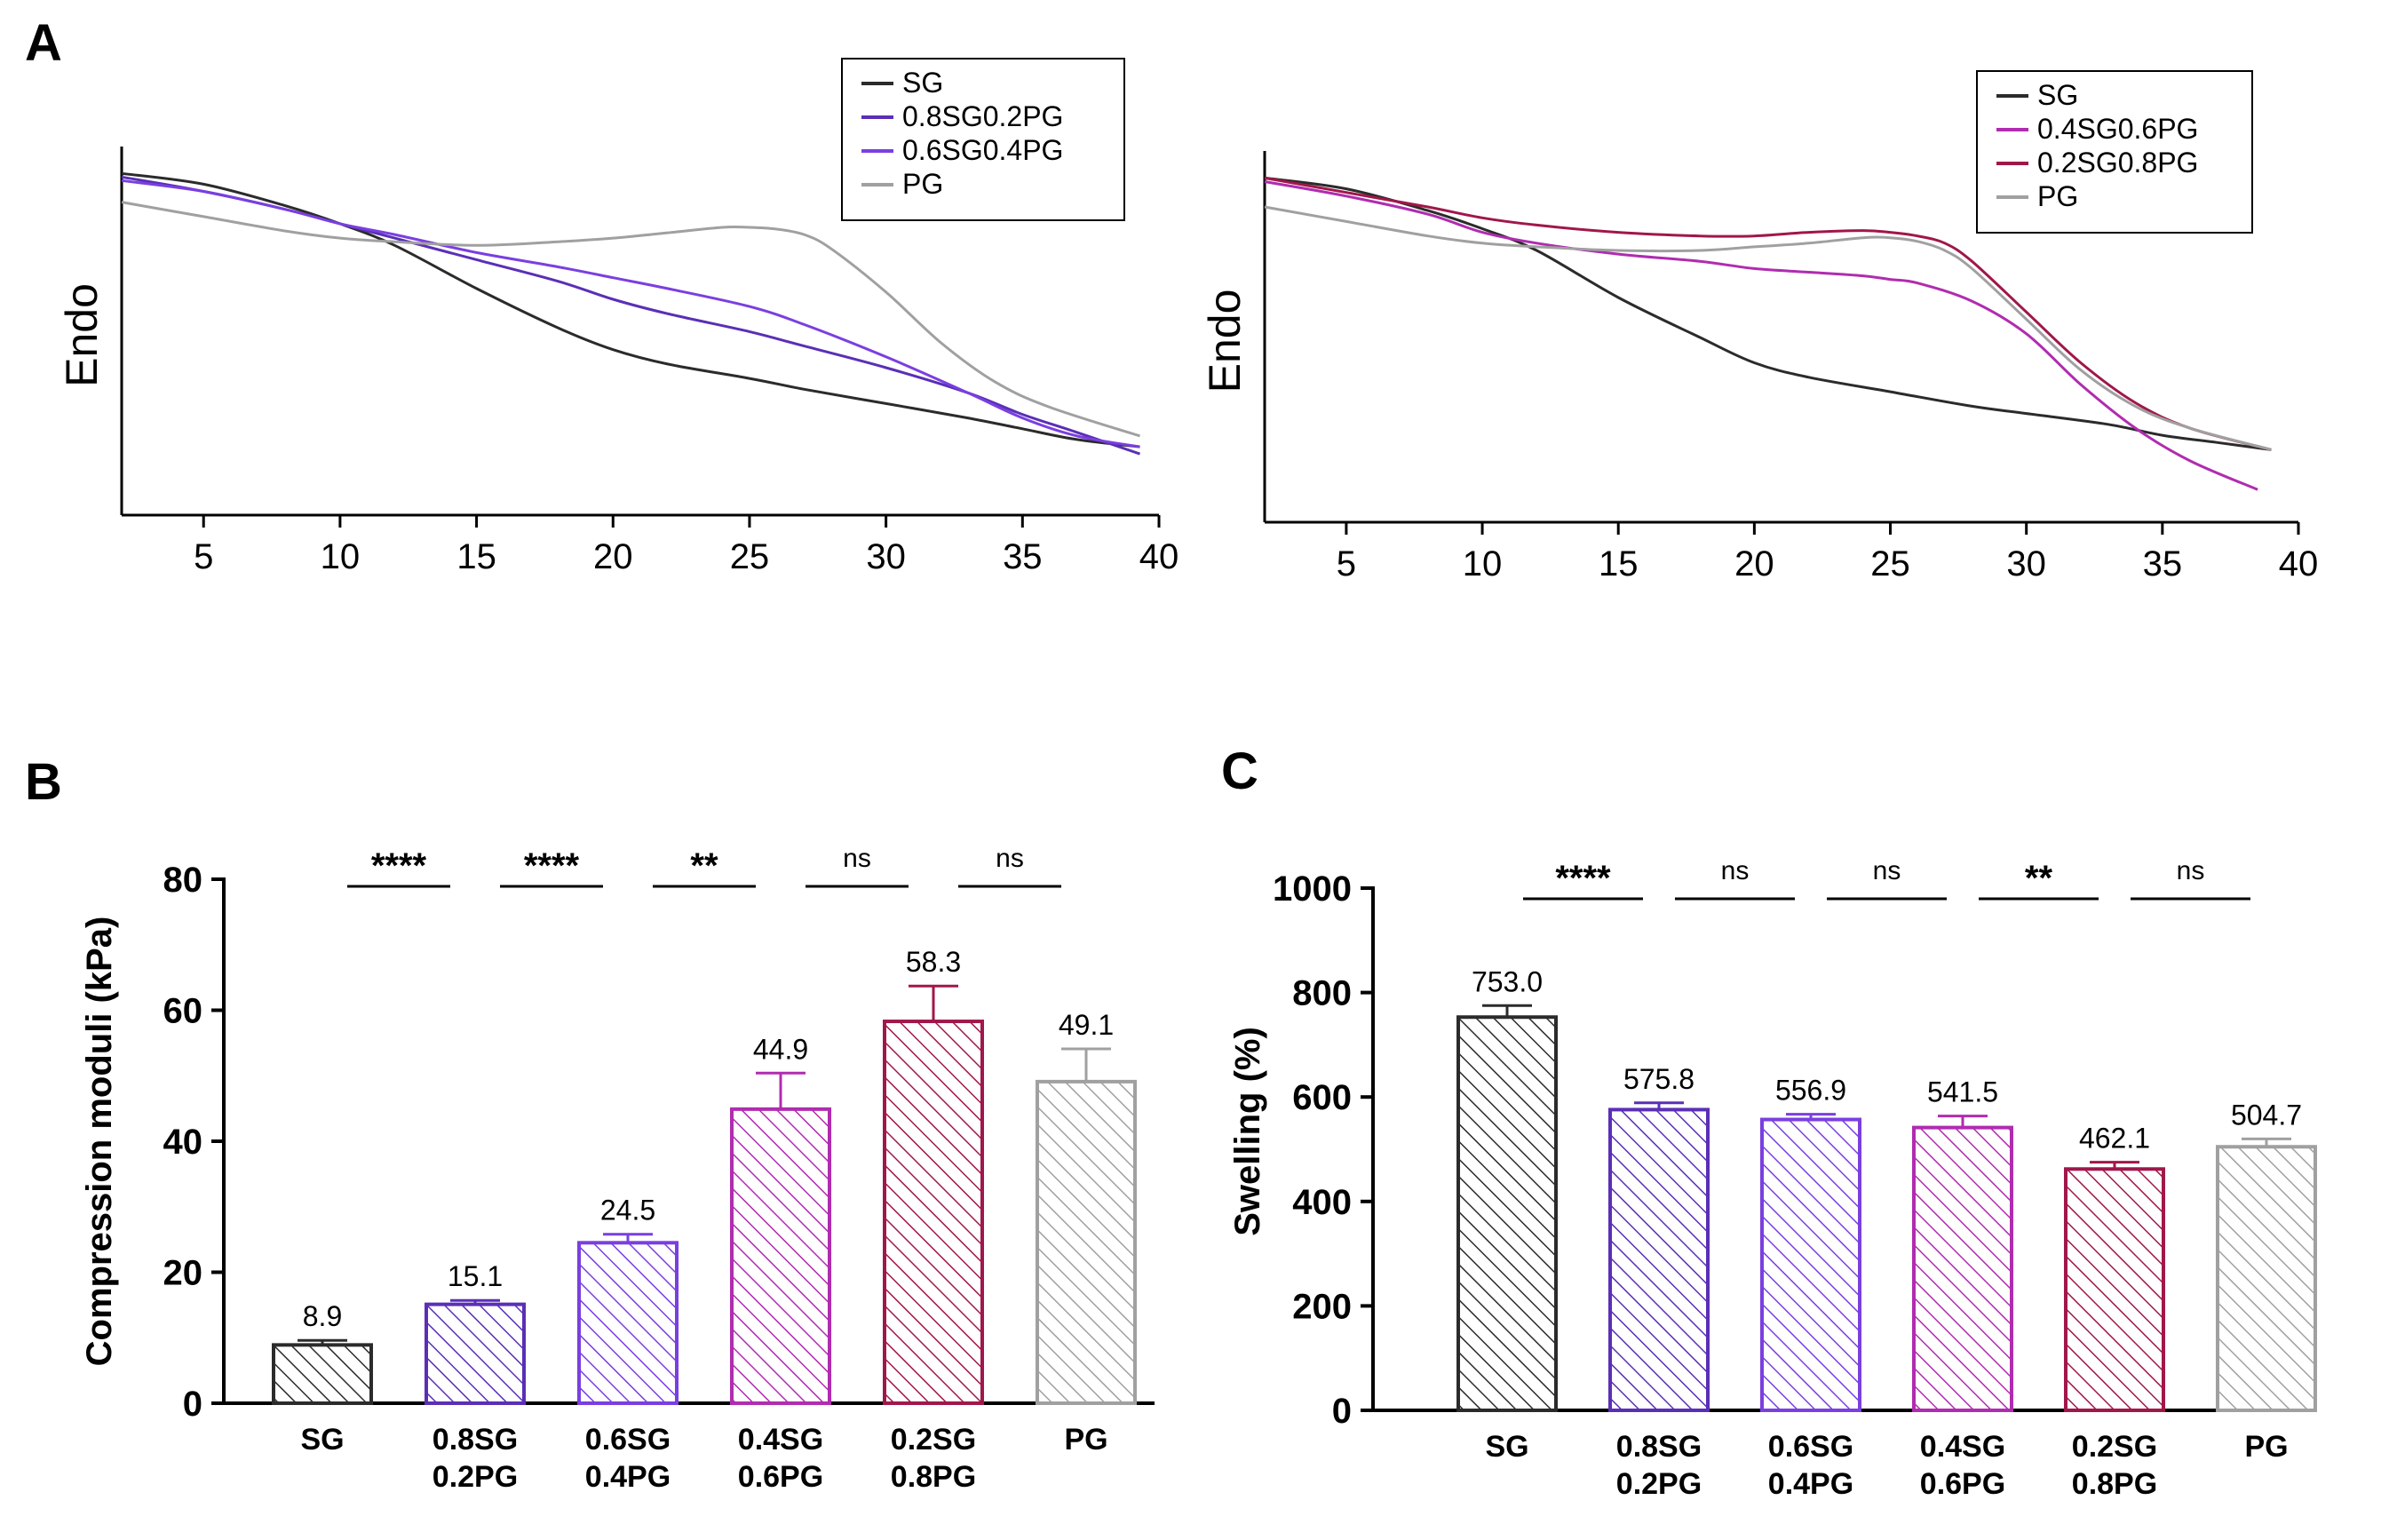 Image resolution: width=2381 pixels, height=1540 pixels. What do you see at coordinates (2266, 1279) in the screenshot?
I see `bar-PG` at bounding box center [2266, 1279].